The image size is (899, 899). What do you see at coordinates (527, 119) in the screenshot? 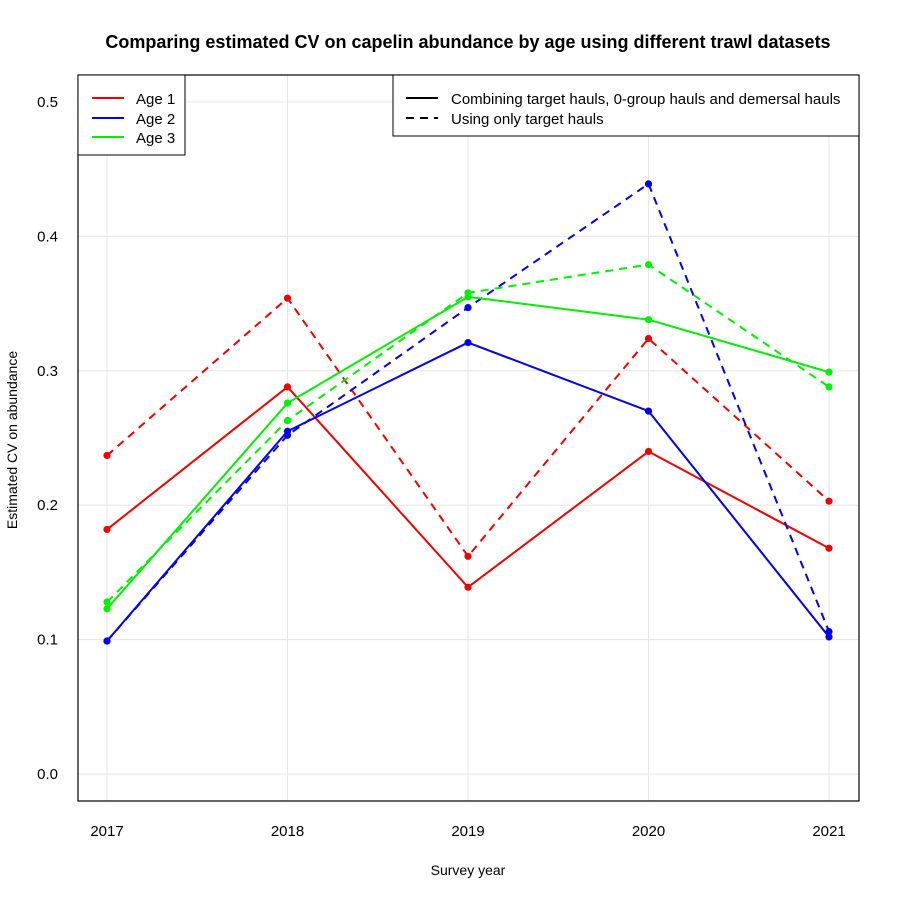
I see `legend-target-only-label: Using only target hauls` at bounding box center [527, 119].